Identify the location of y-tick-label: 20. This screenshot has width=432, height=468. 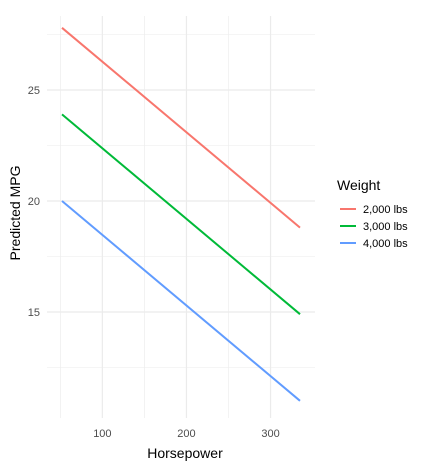
(34, 202).